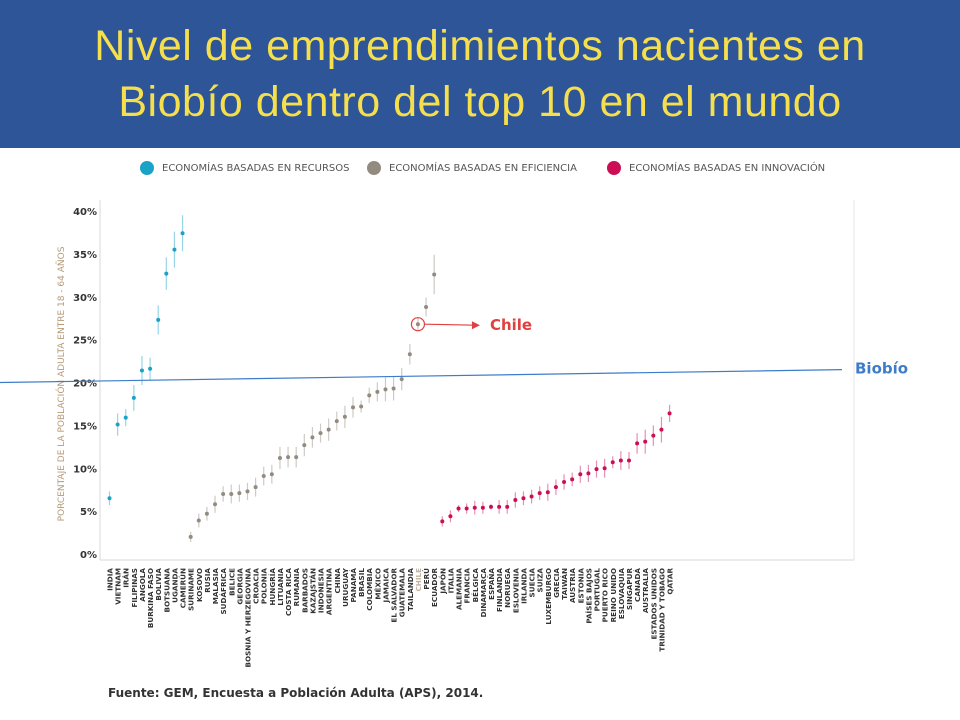  What do you see at coordinates (182, 233) in the screenshot?
I see `data-point-camerun` at bounding box center [182, 233].